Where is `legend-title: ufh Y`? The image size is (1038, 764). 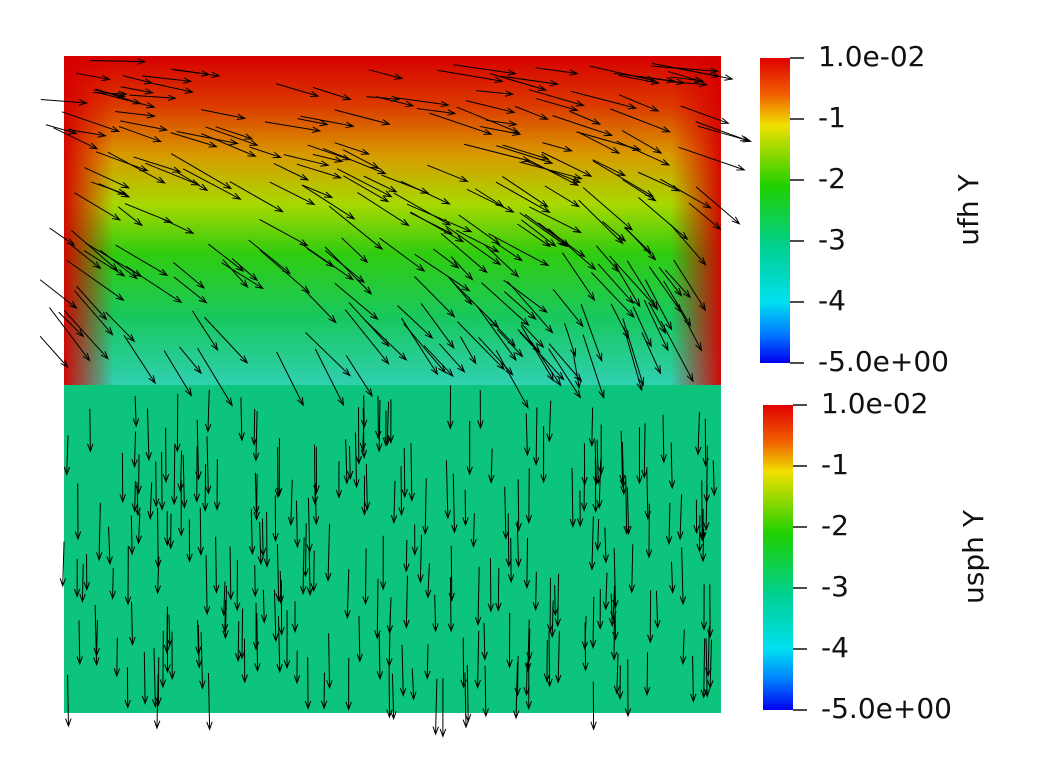 legend-title: ufh Y is located at coordinates (968, 209).